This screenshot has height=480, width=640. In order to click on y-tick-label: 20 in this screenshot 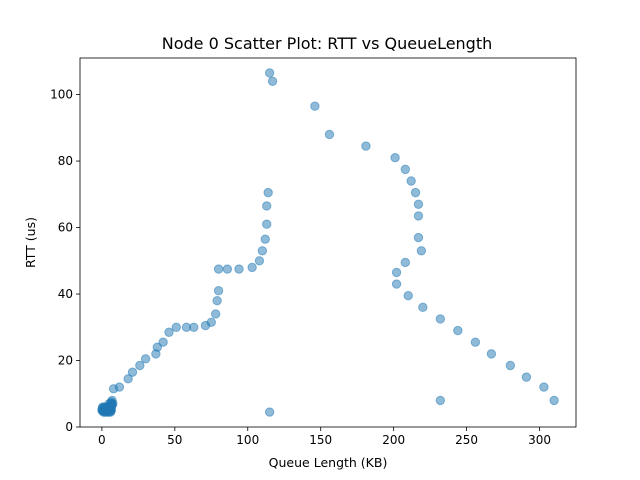, I will do `click(65, 361)`.